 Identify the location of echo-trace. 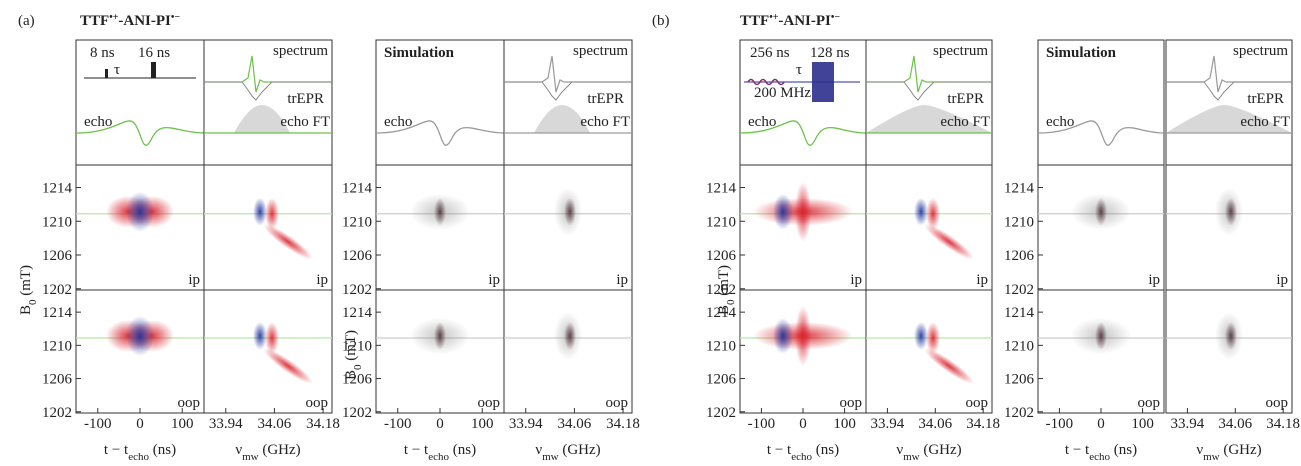
(803, 133).